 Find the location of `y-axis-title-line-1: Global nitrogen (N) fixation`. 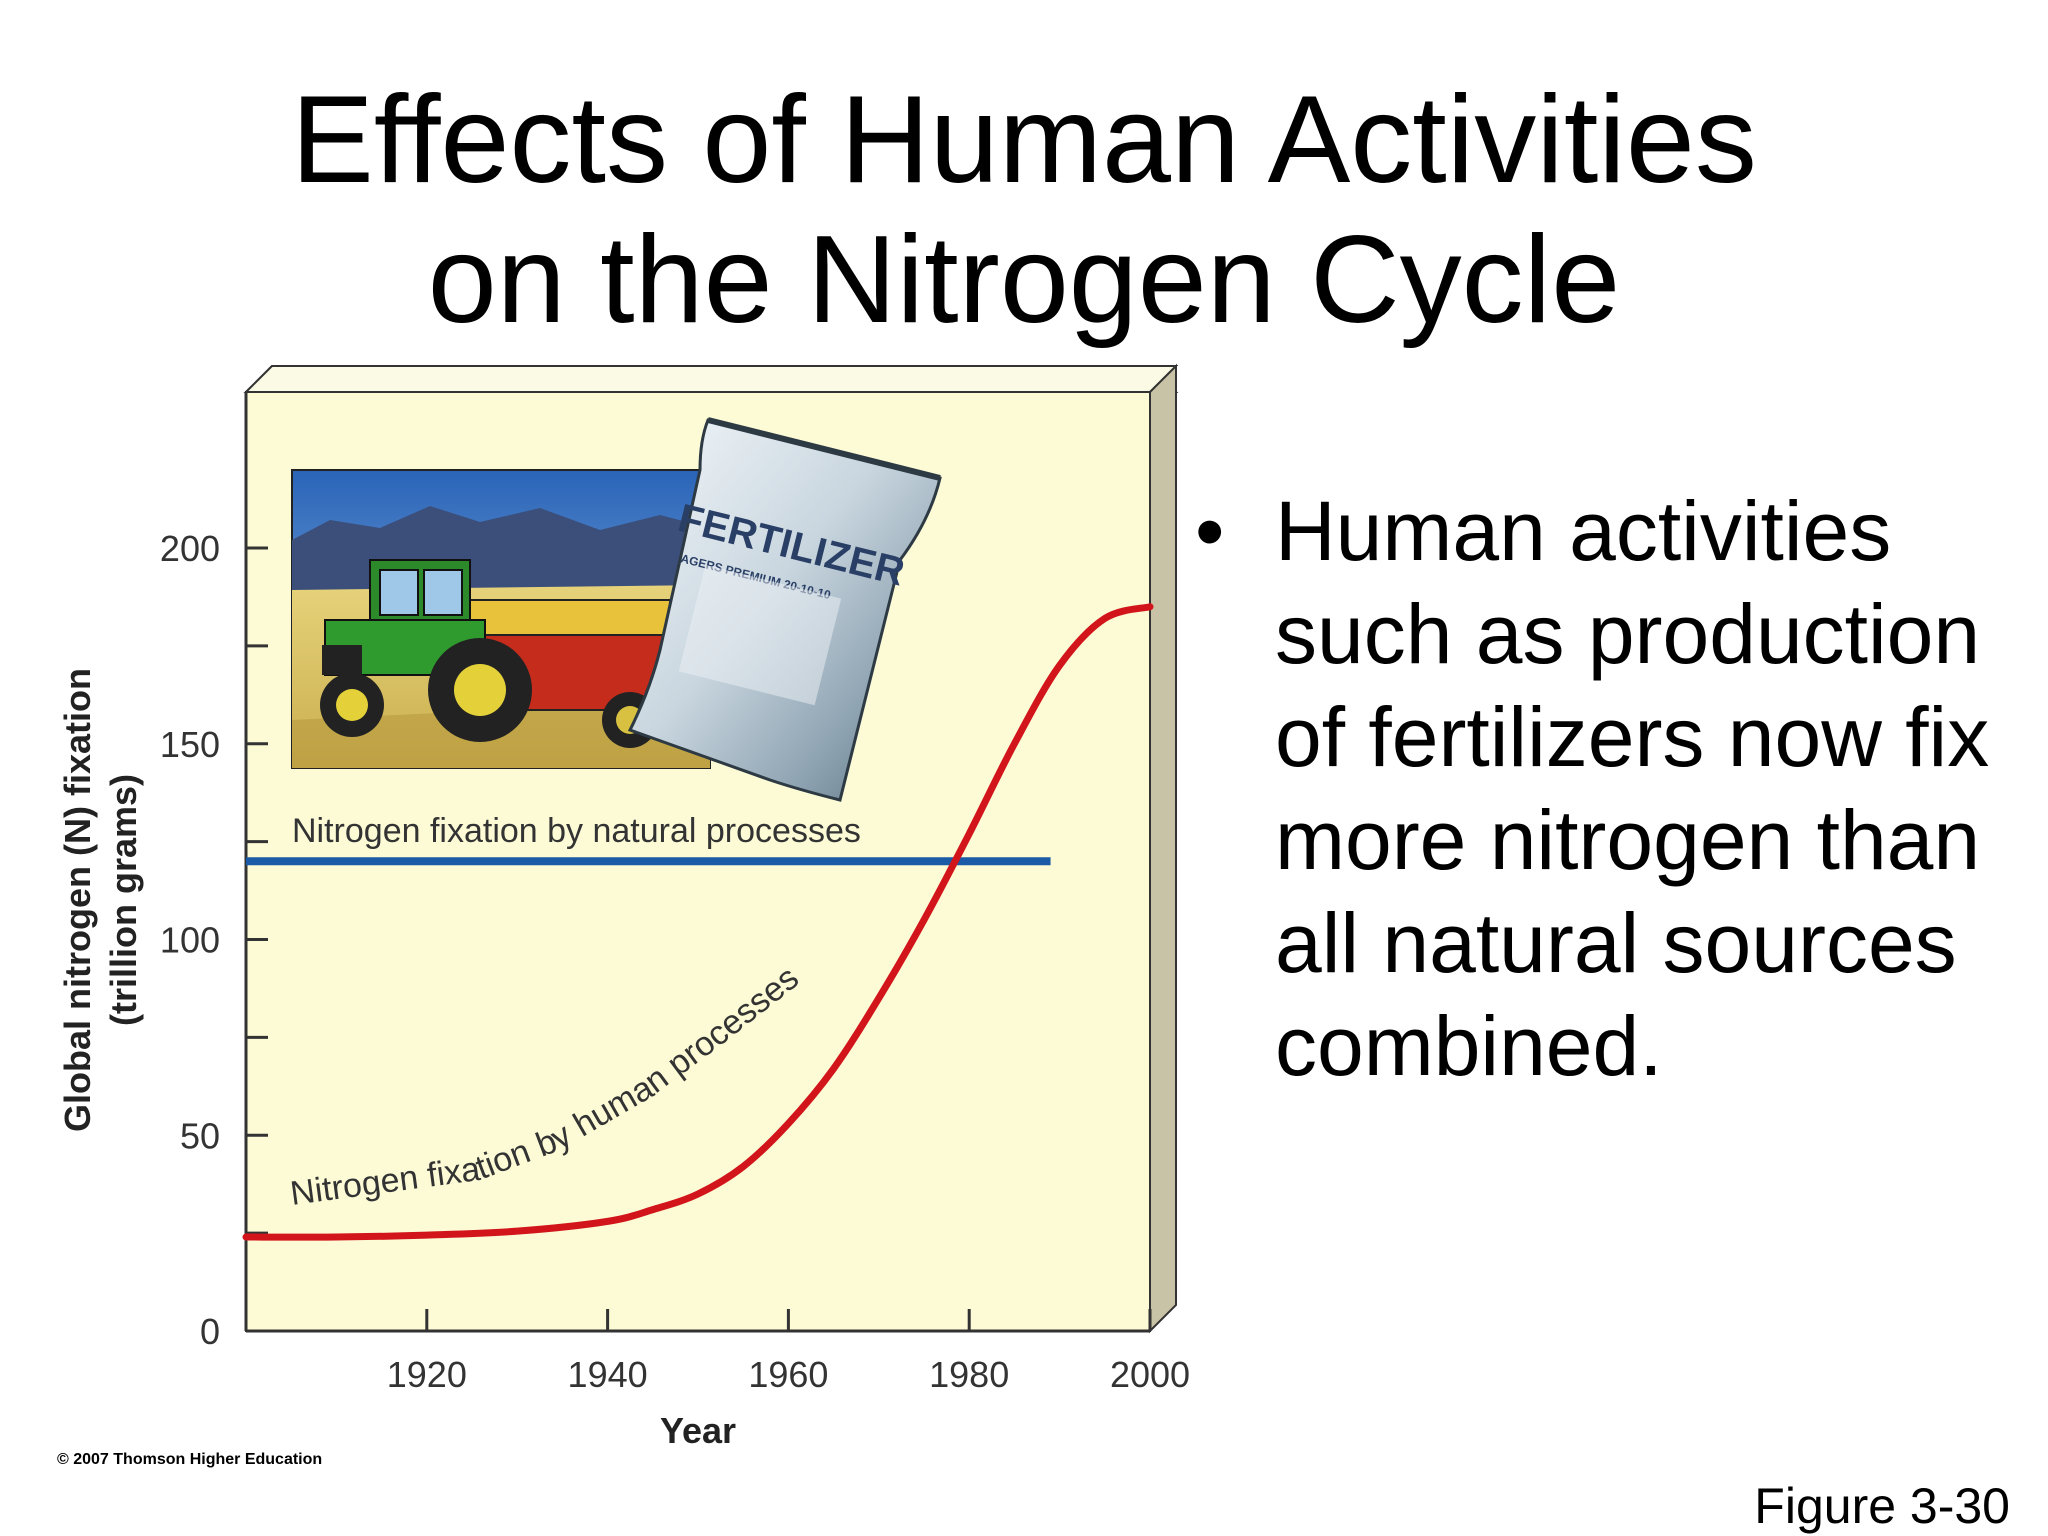

y-axis-title-line-1: Global nitrogen (N) fixation is located at coordinates (77, 900).